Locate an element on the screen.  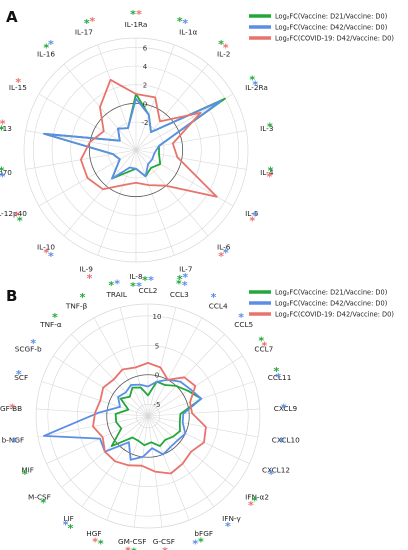
category-label: TNF-α is located at coordinates (50, 324).